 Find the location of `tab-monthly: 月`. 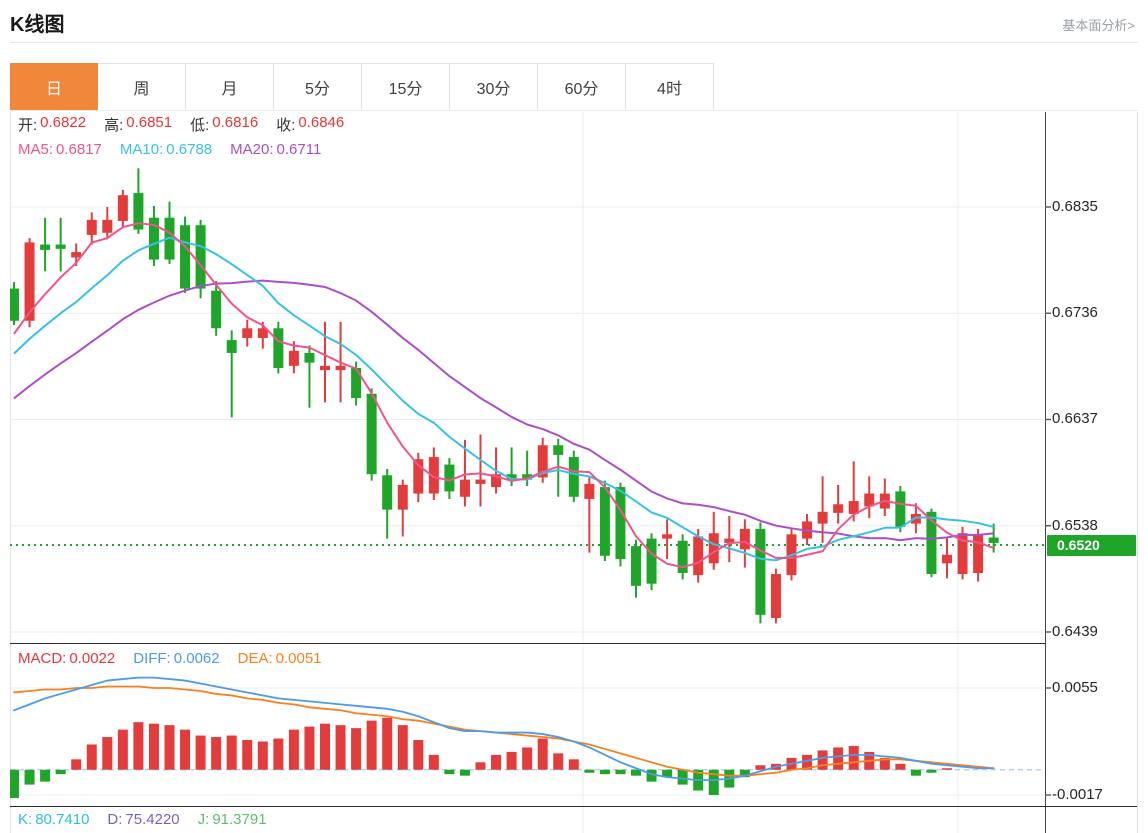

tab-monthly: 月 is located at coordinates (230, 87).